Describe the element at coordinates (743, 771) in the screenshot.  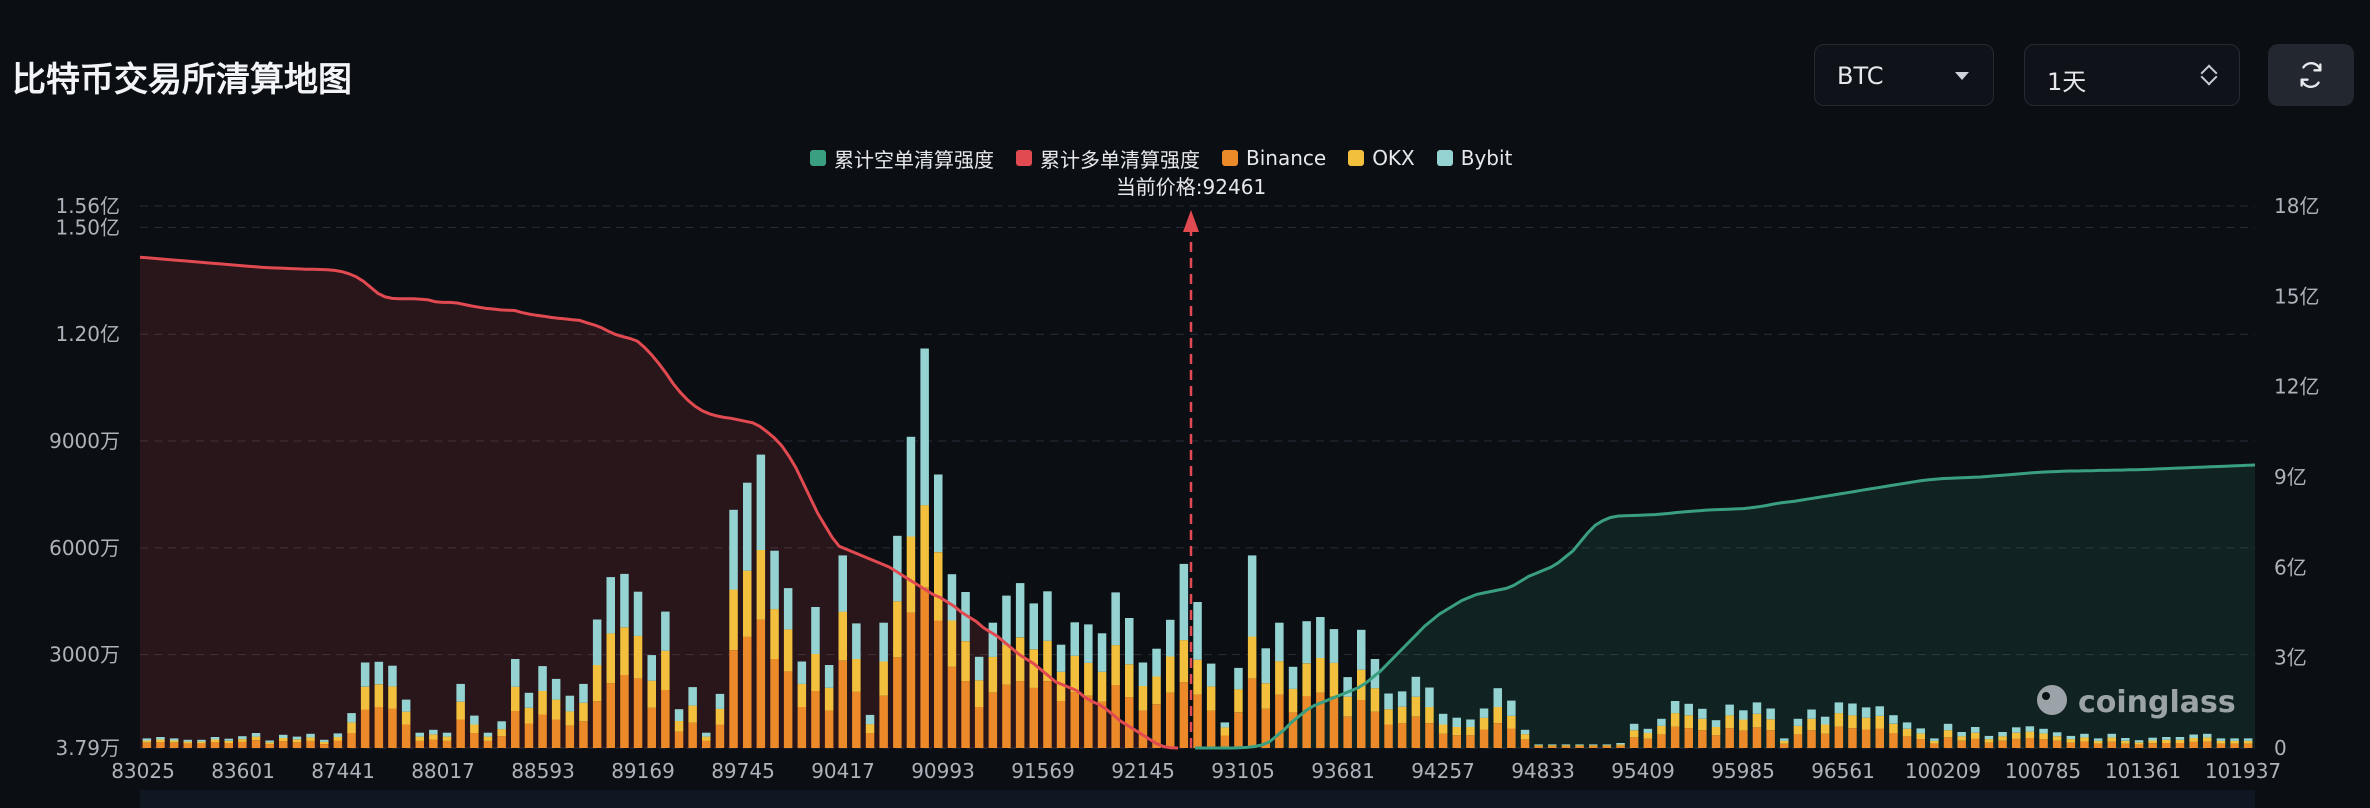
I see `x-axis-tick-label: 89745` at that location.